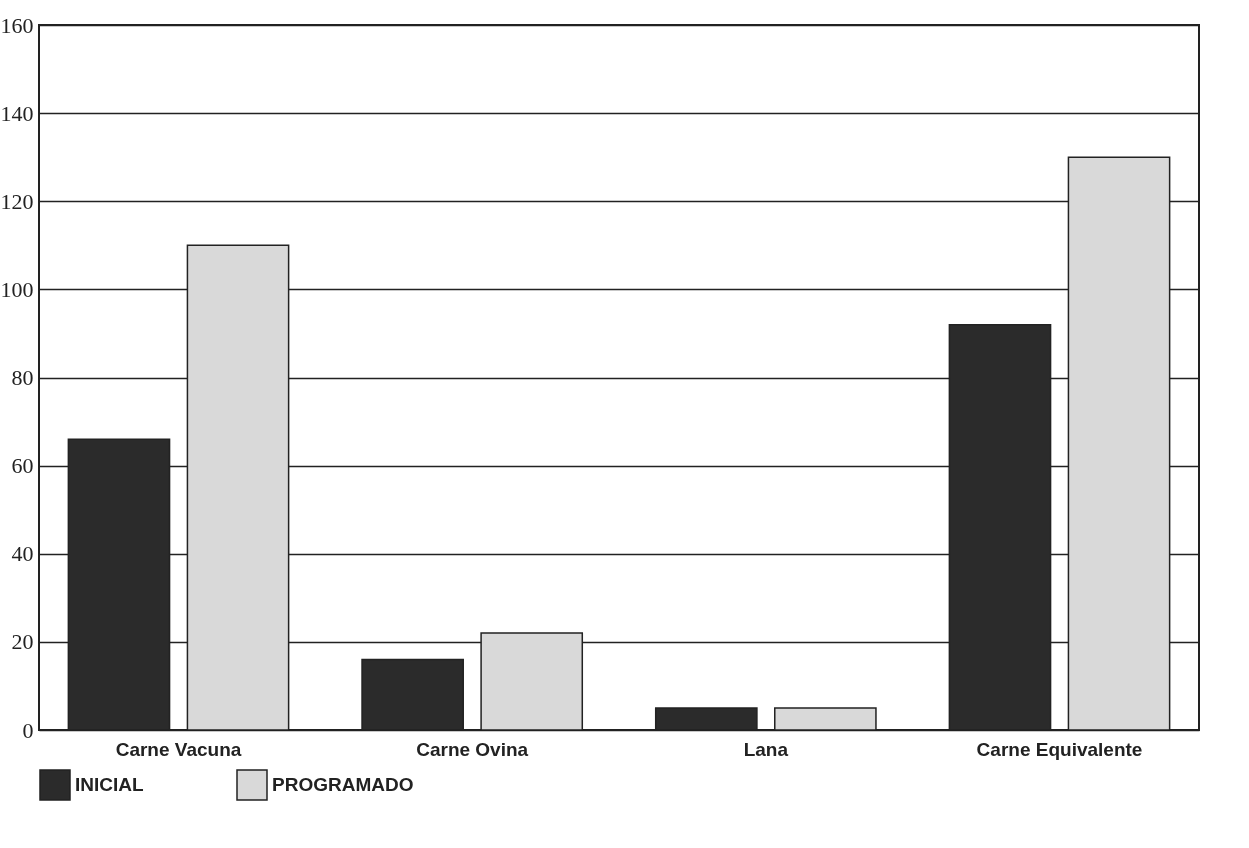 The height and width of the screenshot is (848, 1249). I want to click on x-tick-label: Carne Vacuna, so click(178, 749).